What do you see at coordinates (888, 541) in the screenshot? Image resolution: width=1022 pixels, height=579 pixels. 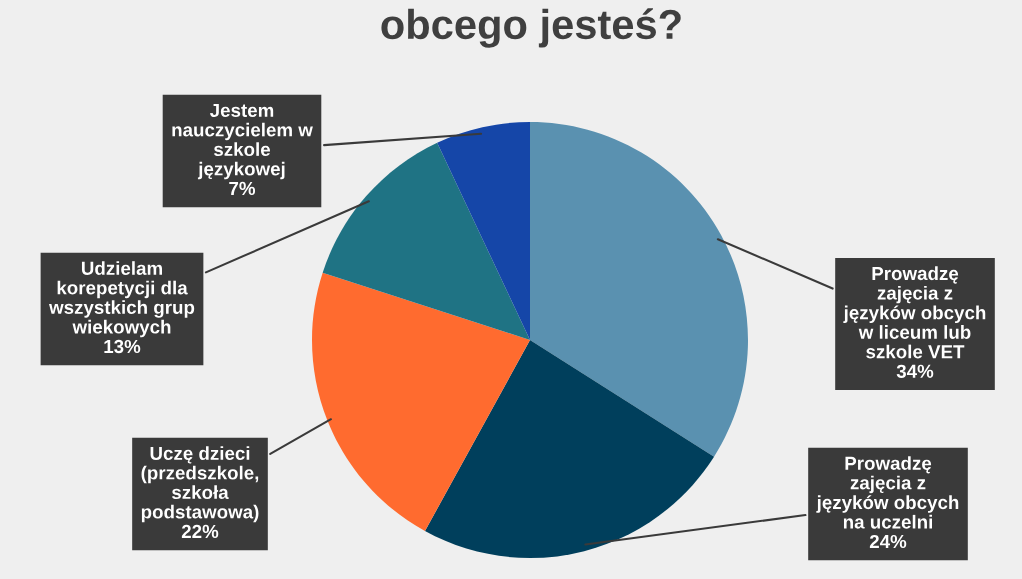 I see `data-label: 24%` at bounding box center [888, 541].